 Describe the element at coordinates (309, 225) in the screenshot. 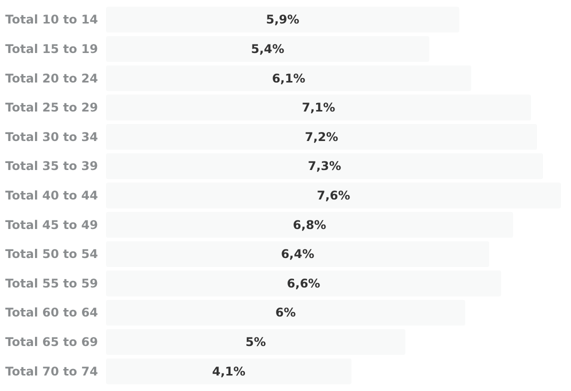

I see `data-label: 6,8%` at that location.